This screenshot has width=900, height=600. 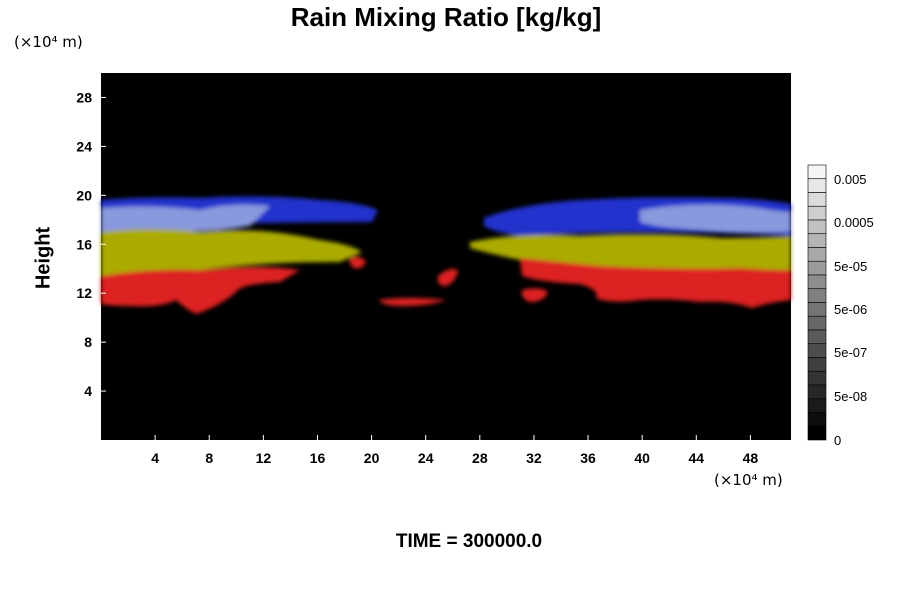 I want to click on y-tick-label: 24, so click(x=84, y=146).